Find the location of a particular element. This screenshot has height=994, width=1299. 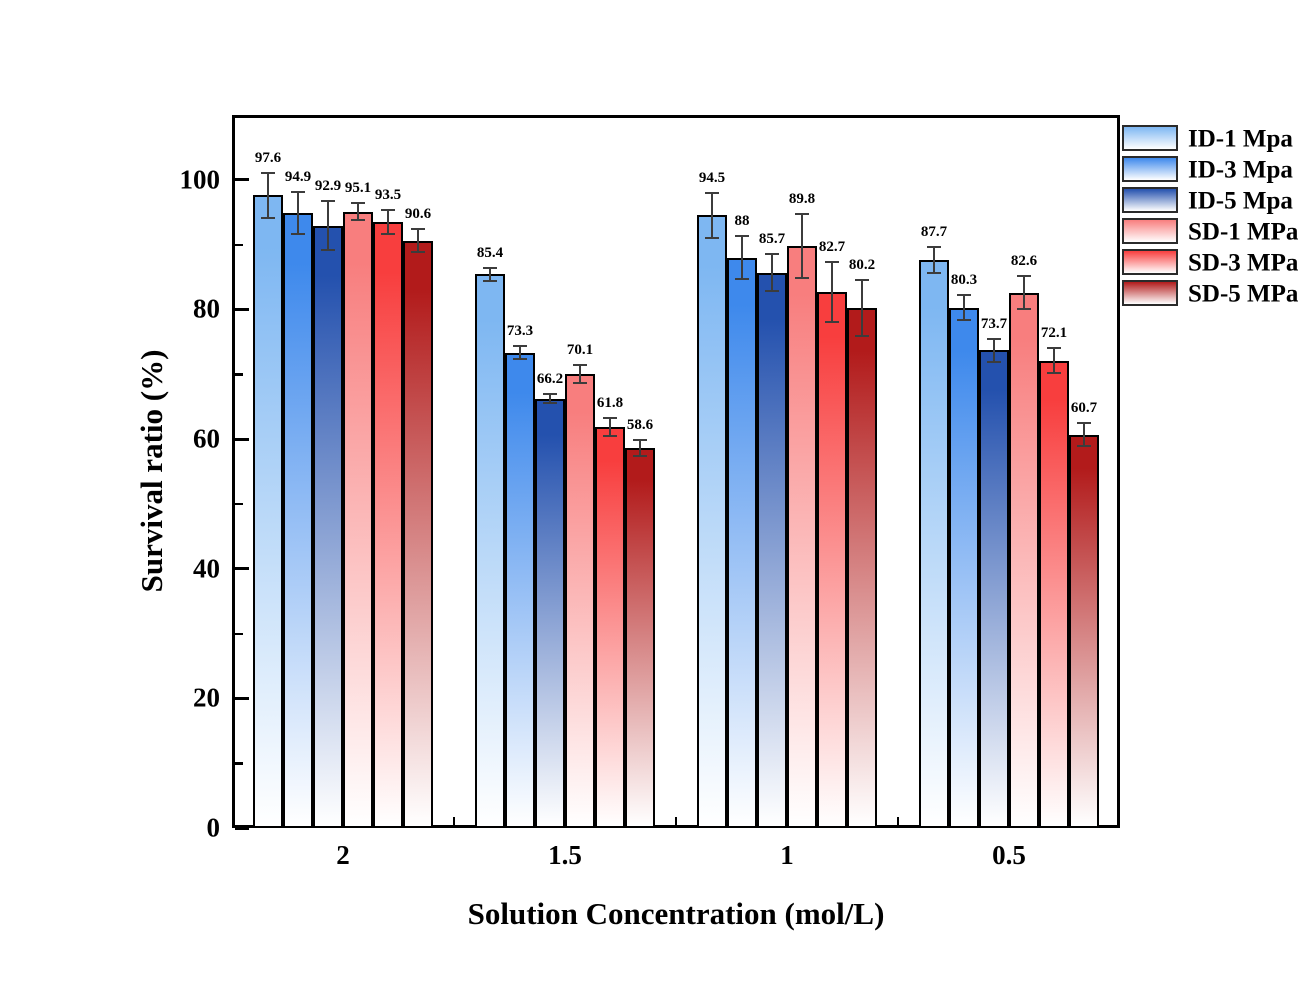

bar-value-label: 80.2 is located at coordinates (862, 265).